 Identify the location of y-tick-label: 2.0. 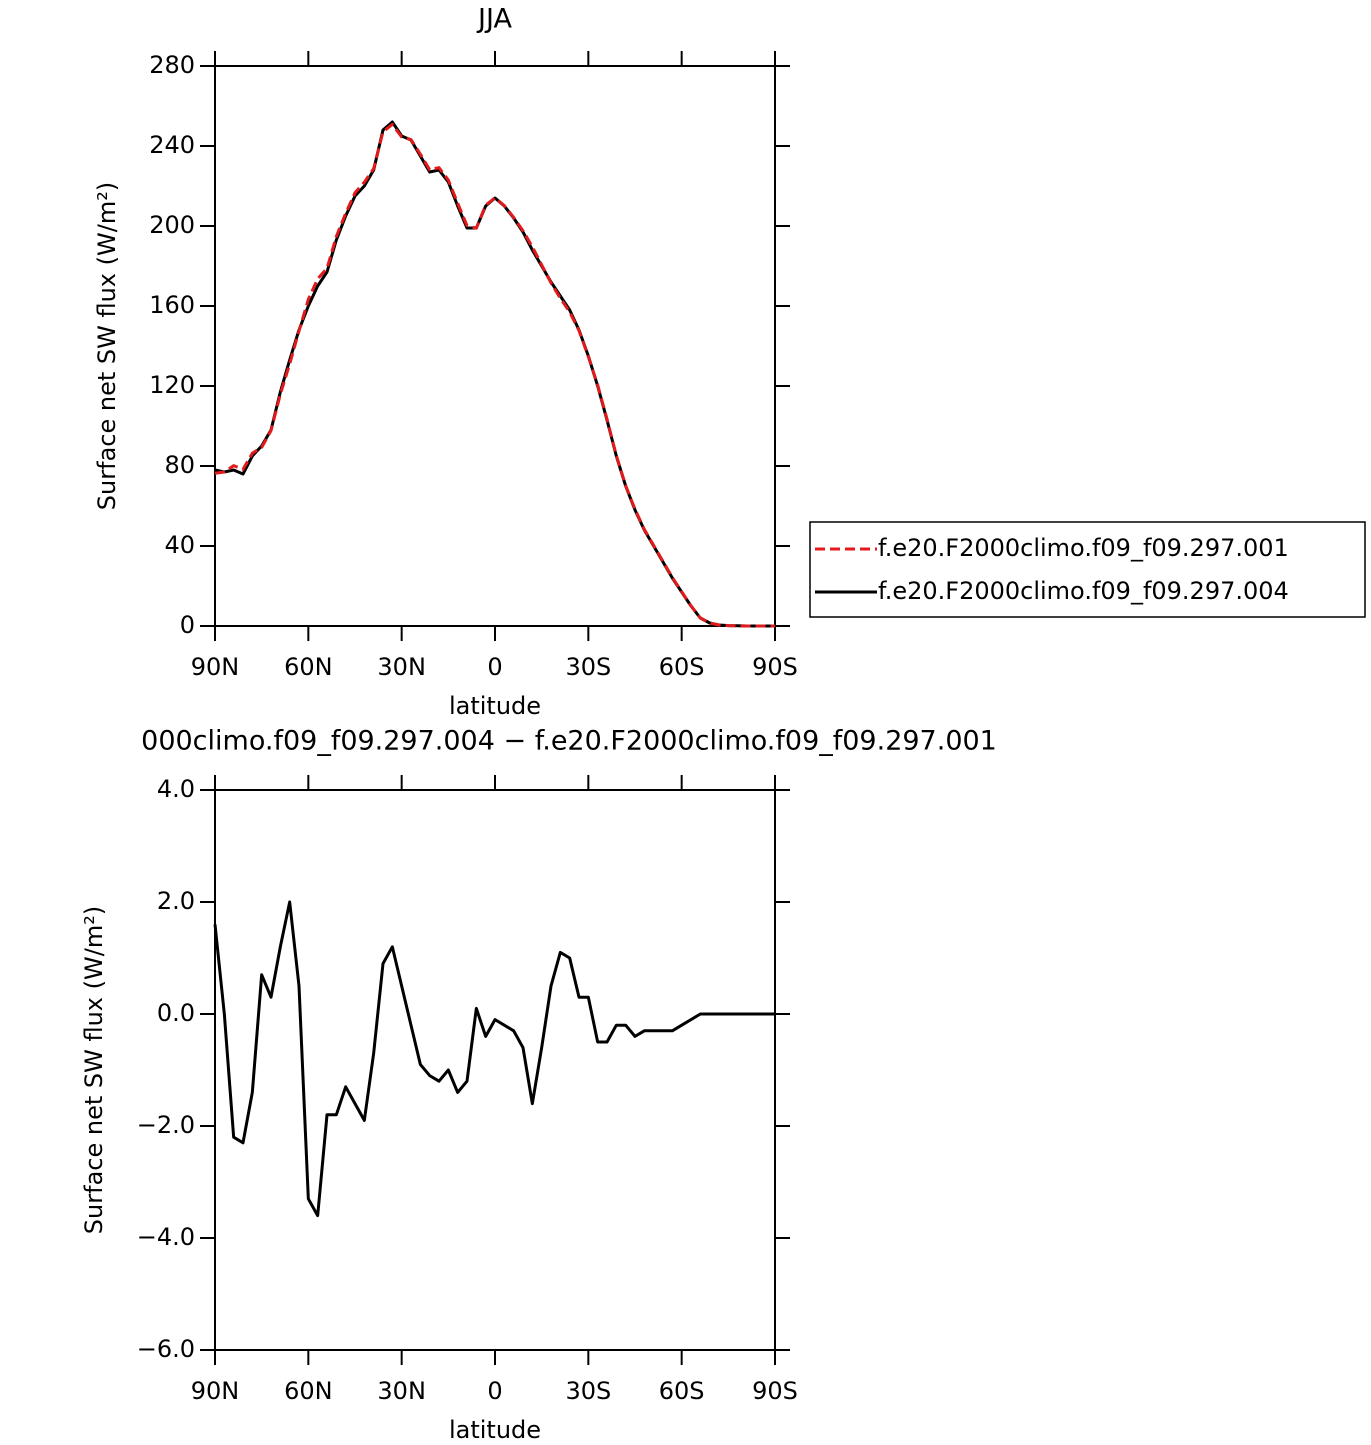
(176, 901).